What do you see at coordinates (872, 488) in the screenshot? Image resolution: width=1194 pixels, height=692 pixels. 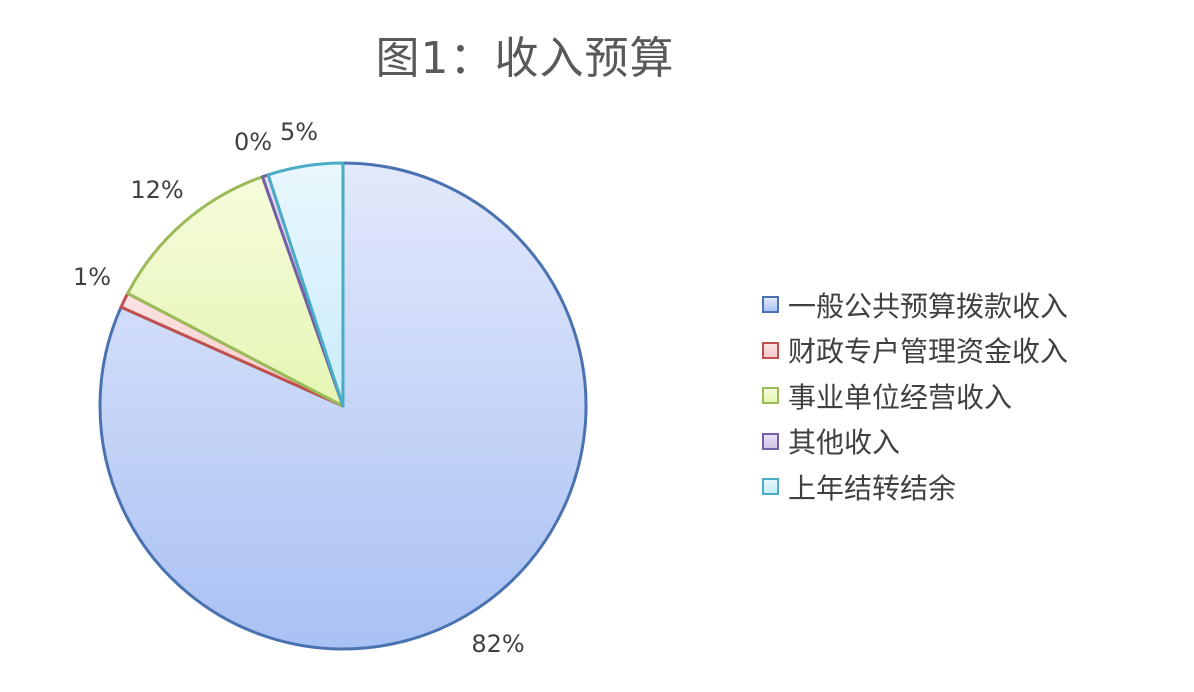 I see `legend-label: 上年结转结余` at bounding box center [872, 488].